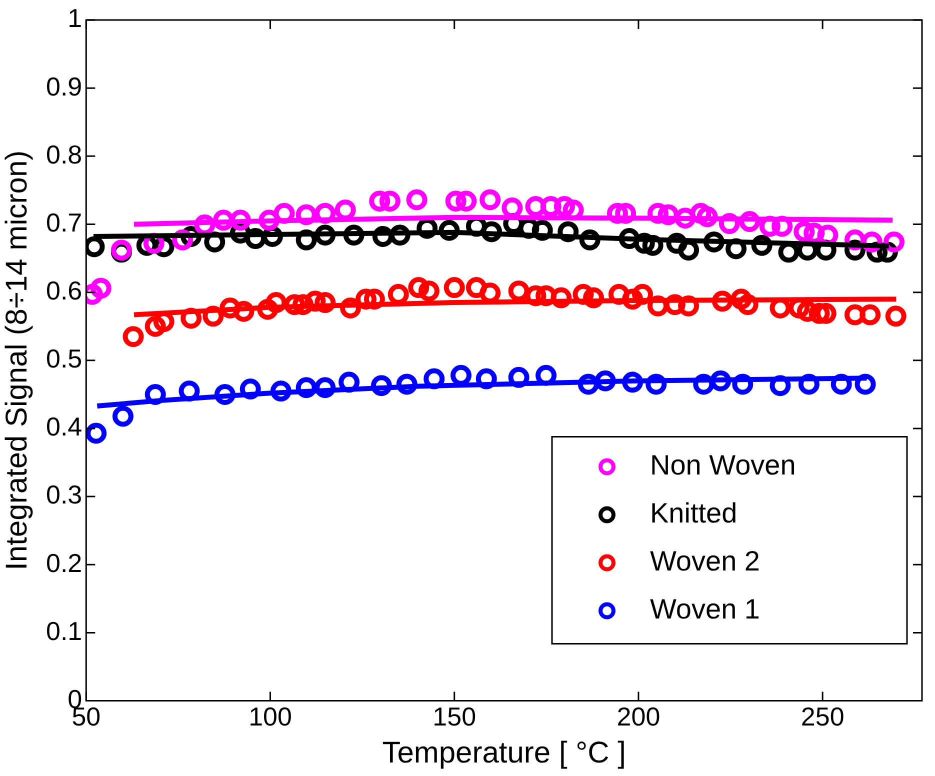 Image resolution: width=935 pixels, height=776 pixels. What do you see at coordinates (64, 154) in the screenshot?
I see `y-tick-label: 0.8` at bounding box center [64, 154].